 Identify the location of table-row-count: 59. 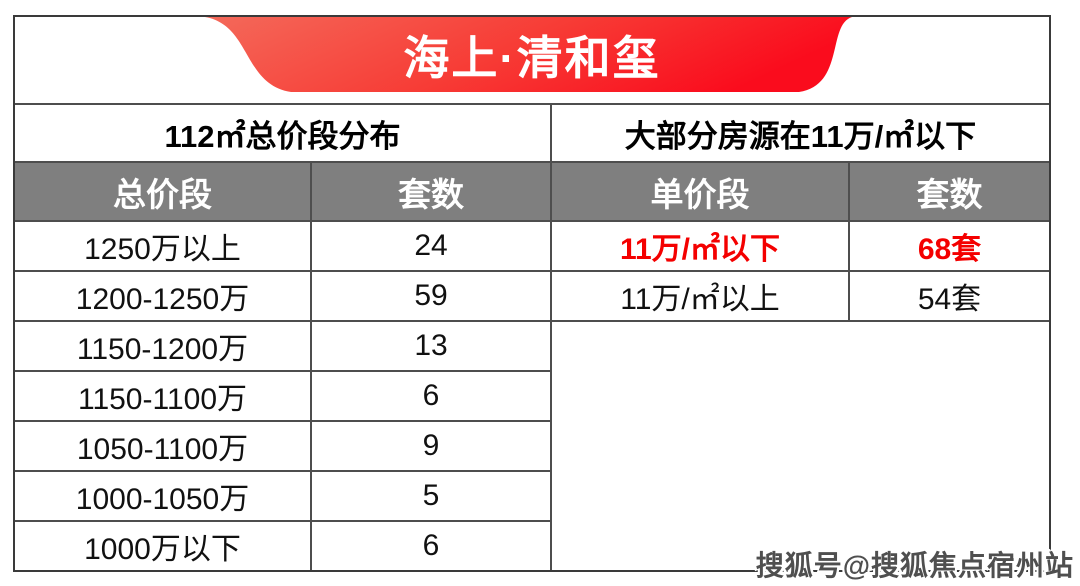
(431, 296).